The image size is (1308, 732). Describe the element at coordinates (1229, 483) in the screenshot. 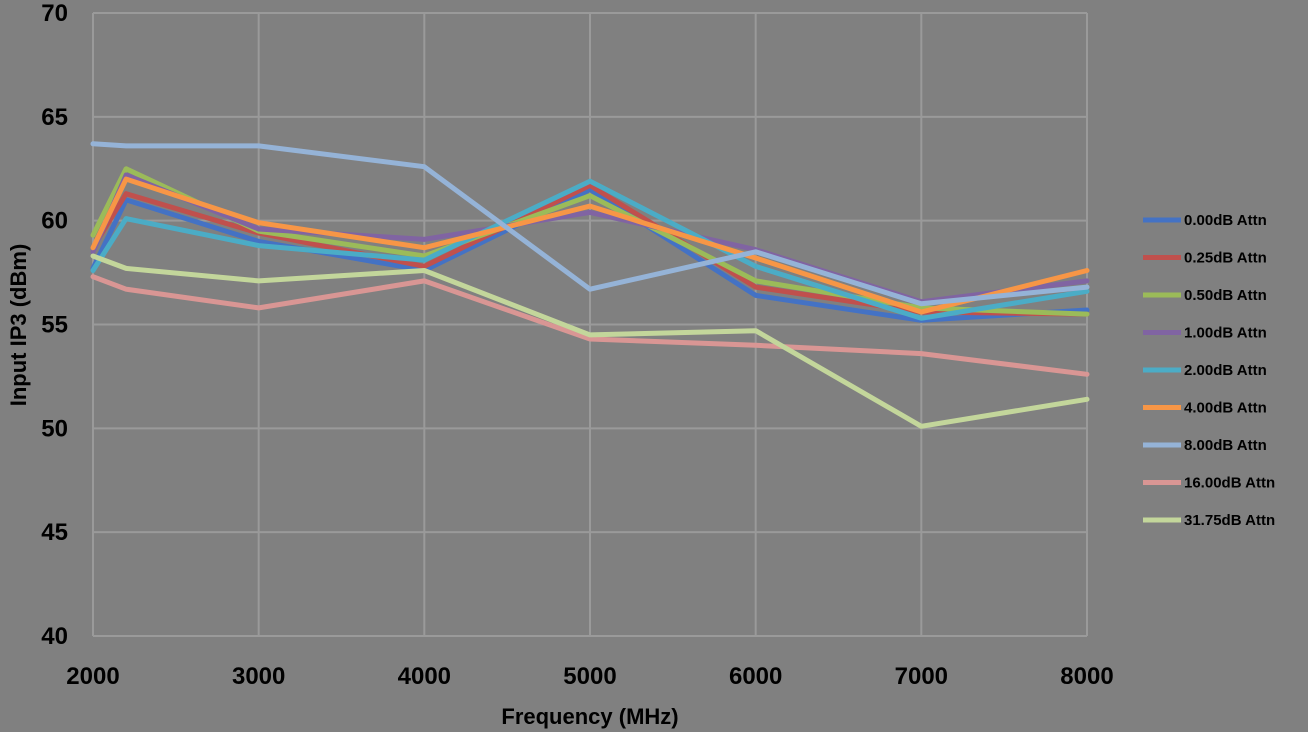

I see `legend-label-7: 16.00dB Attn` at that location.